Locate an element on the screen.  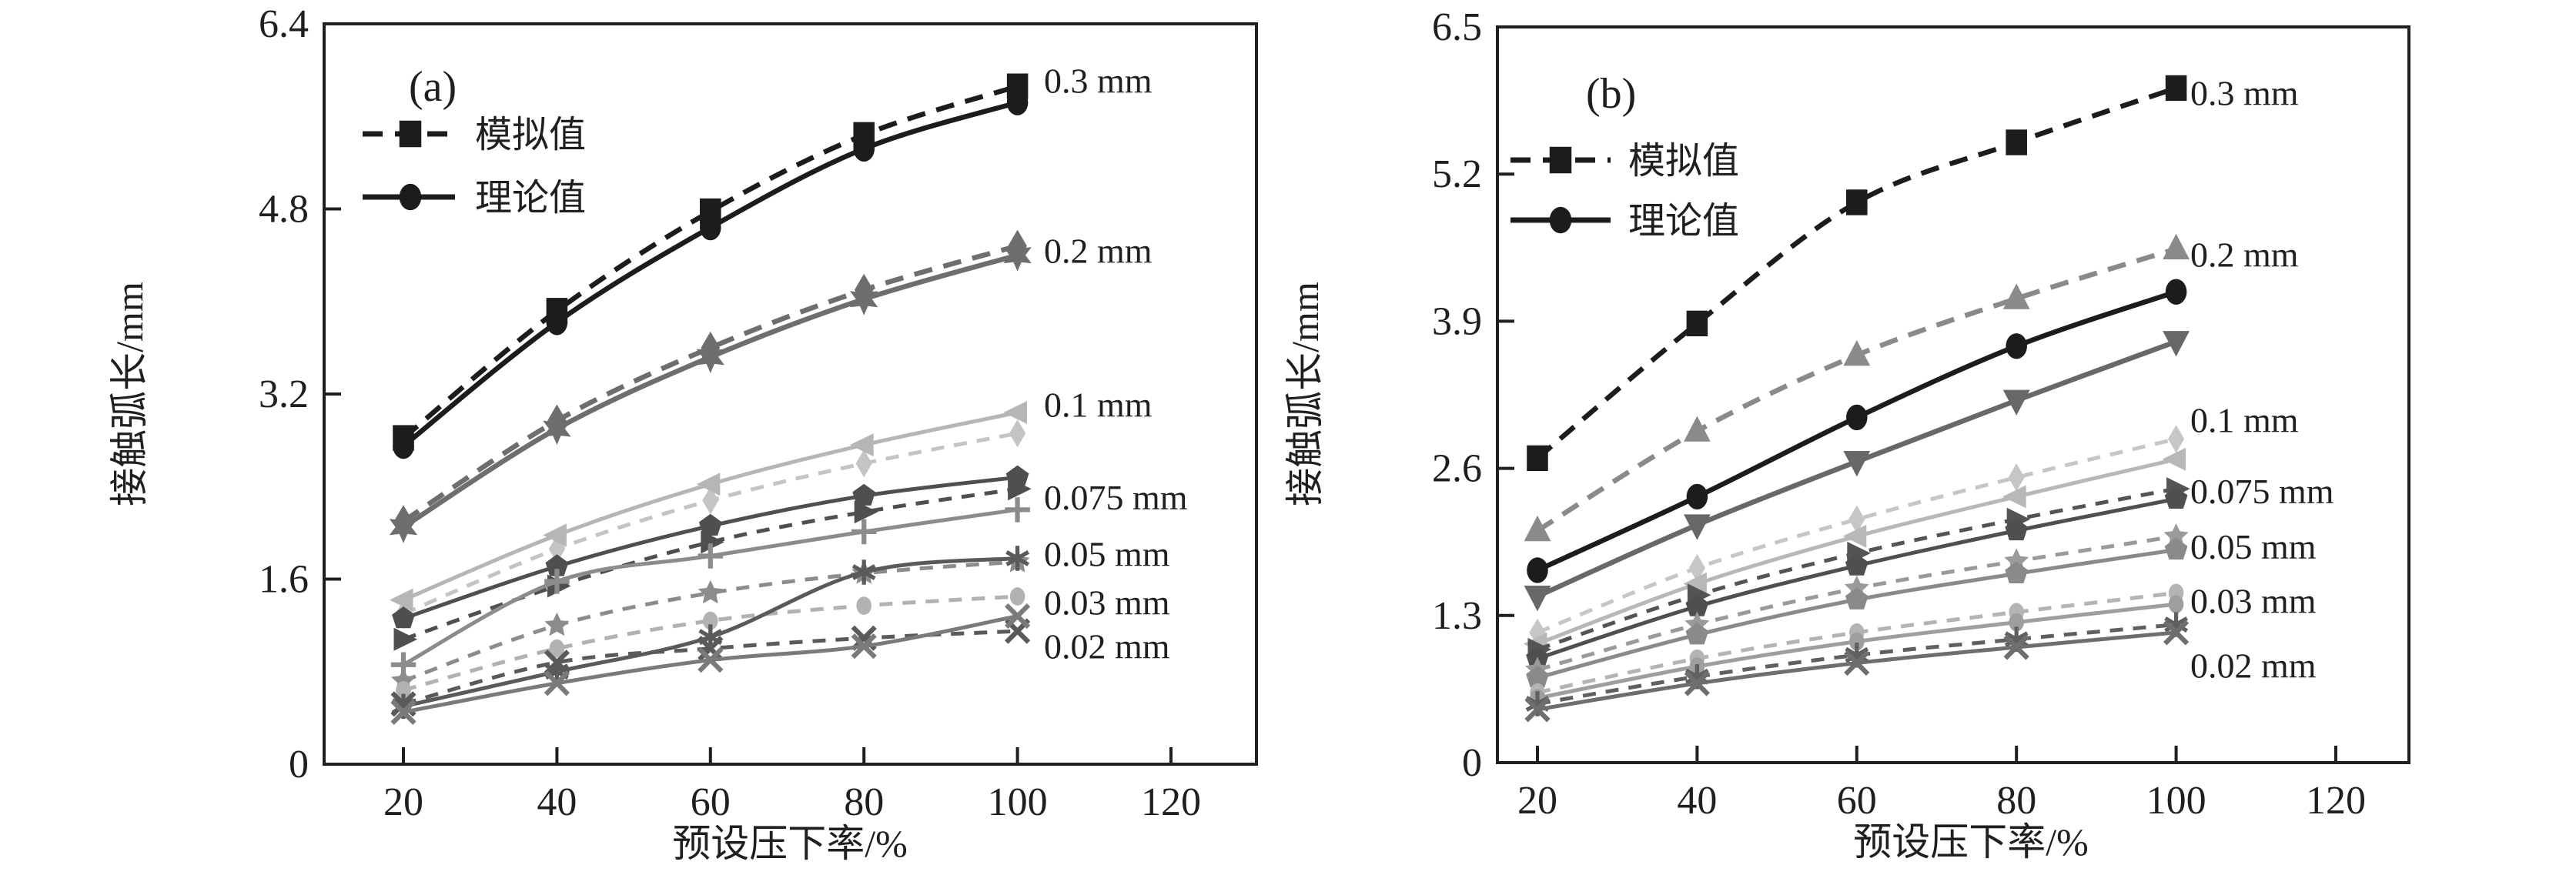
series-label-0.05mm: 0.05 mm is located at coordinates (2253, 546).